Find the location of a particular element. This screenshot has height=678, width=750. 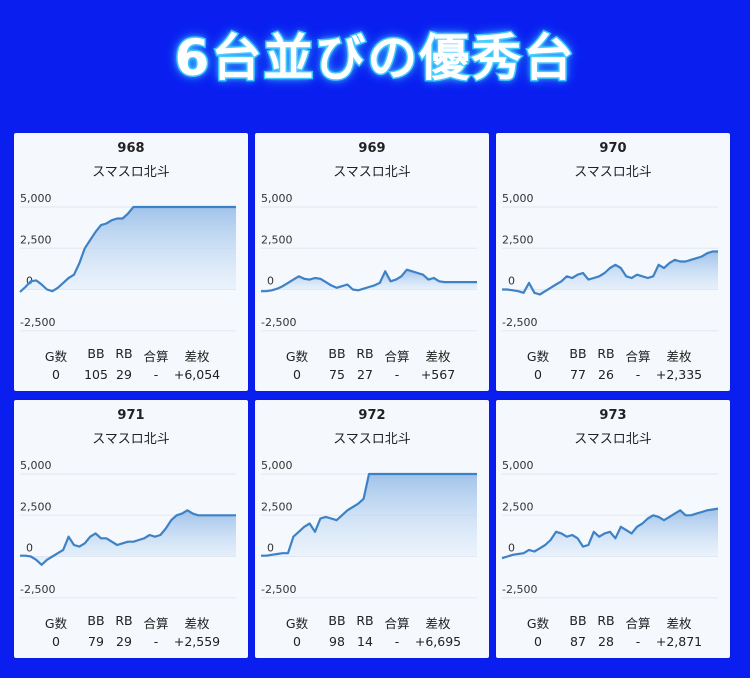

page-title: 6台並びの優秀台 is located at coordinates (374, 58).